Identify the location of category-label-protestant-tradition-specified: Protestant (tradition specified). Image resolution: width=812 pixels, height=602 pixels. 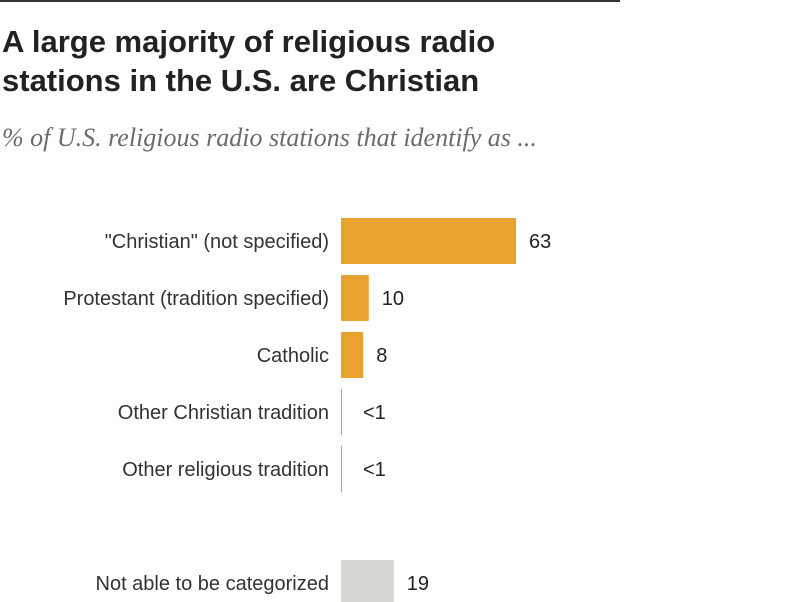
(196, 299).